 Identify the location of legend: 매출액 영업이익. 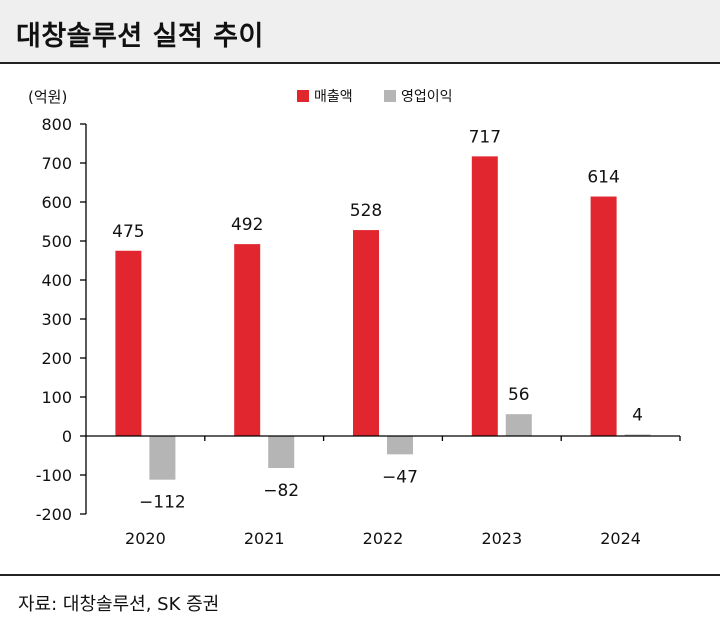
(375, 97).